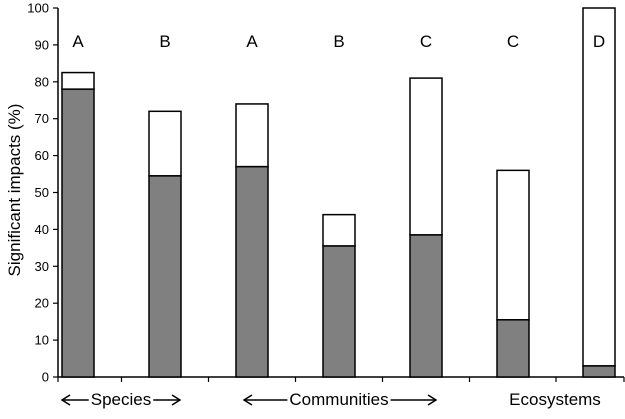 Image resolution: width=625 pixels, height=419 pixels. I want to click on y-tick-label: 10, so click(42, 340).